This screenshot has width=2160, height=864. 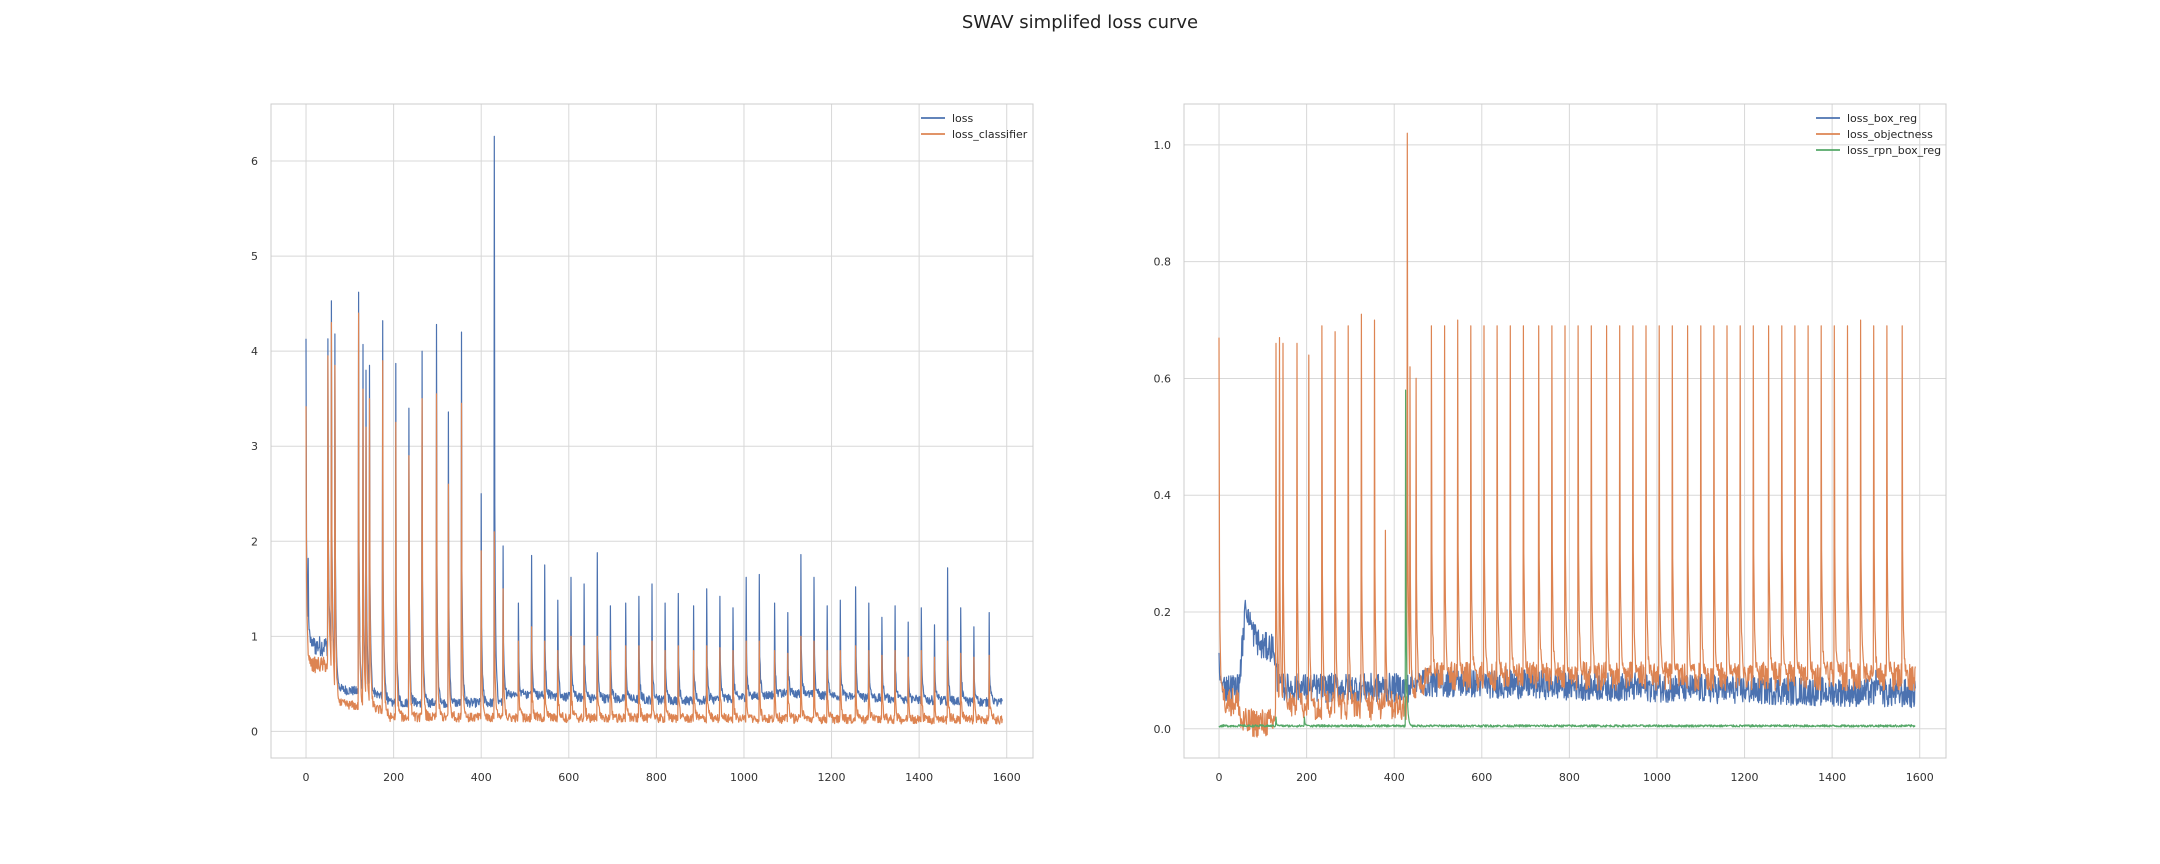 I want to click on legend-label: loss_objectness, so click(x=1890, y=134).